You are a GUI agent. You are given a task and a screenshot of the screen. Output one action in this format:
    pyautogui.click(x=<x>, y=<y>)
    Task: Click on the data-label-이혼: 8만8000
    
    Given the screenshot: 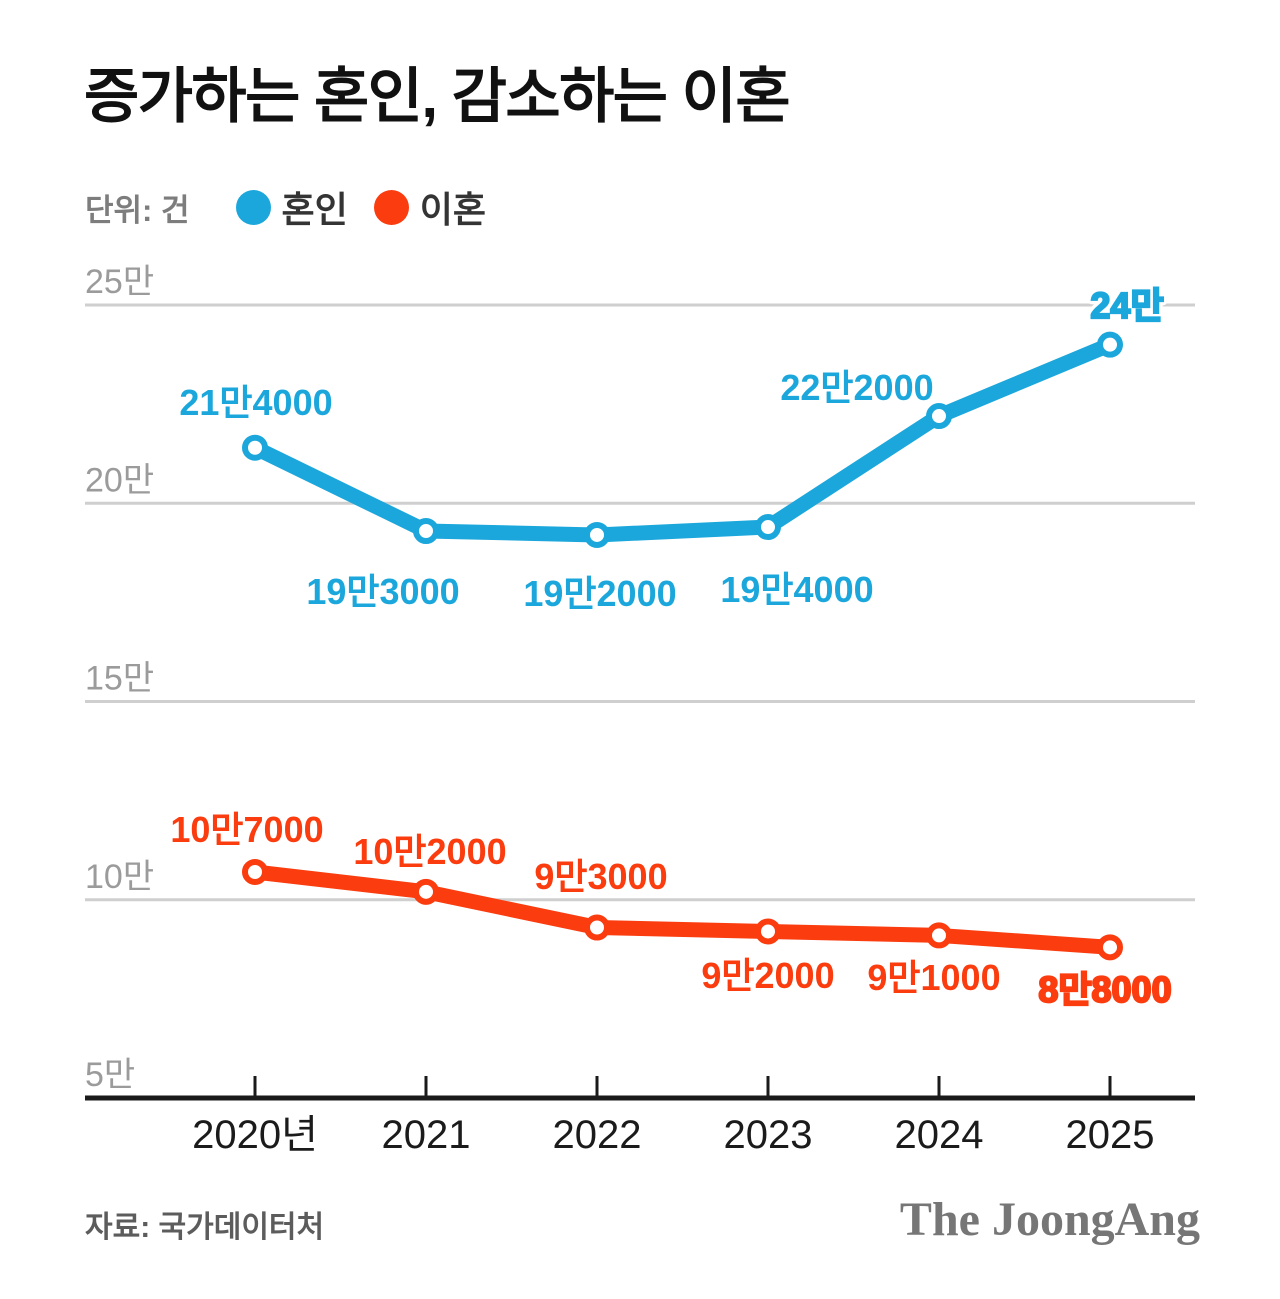 What is the action you would take?
    pyautogui.click(x=1104, y=989)
    